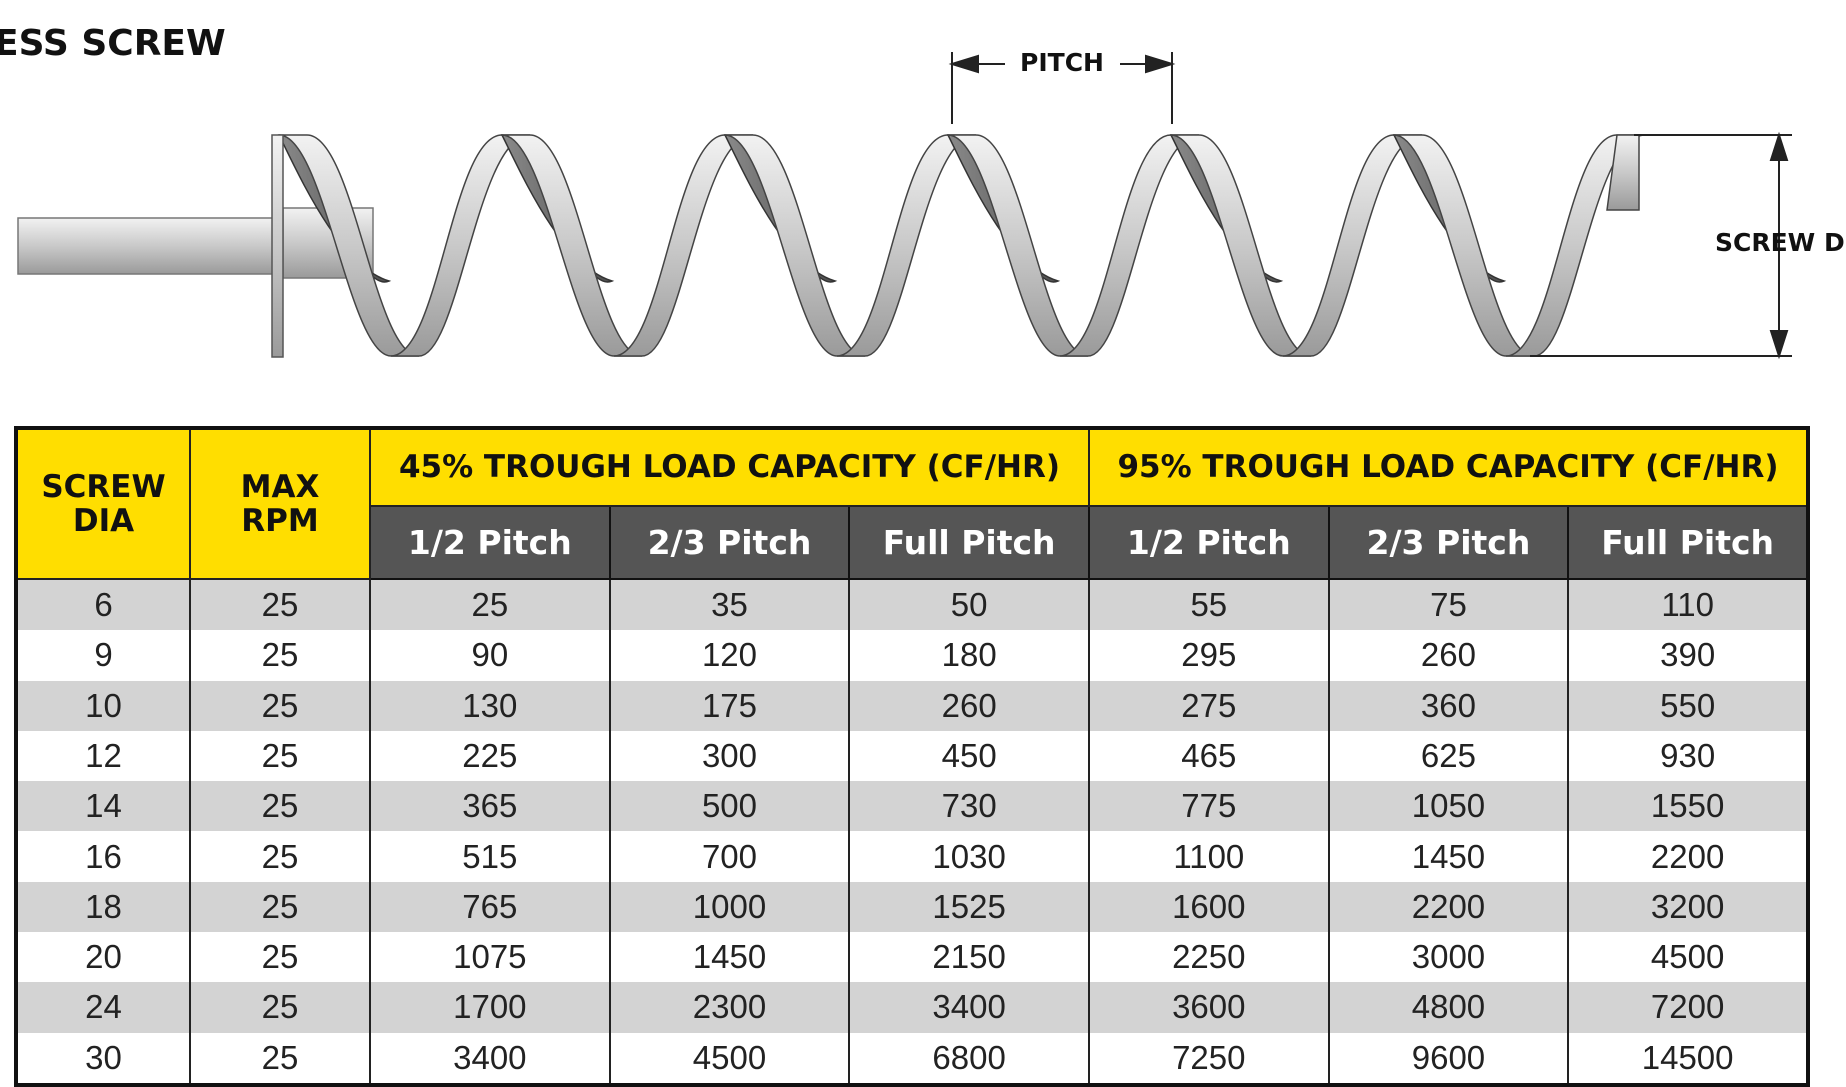 The image size is (1846, 1087). I want to click on subcolumn-header: 2/3 Pitch, so click(1448, 542).